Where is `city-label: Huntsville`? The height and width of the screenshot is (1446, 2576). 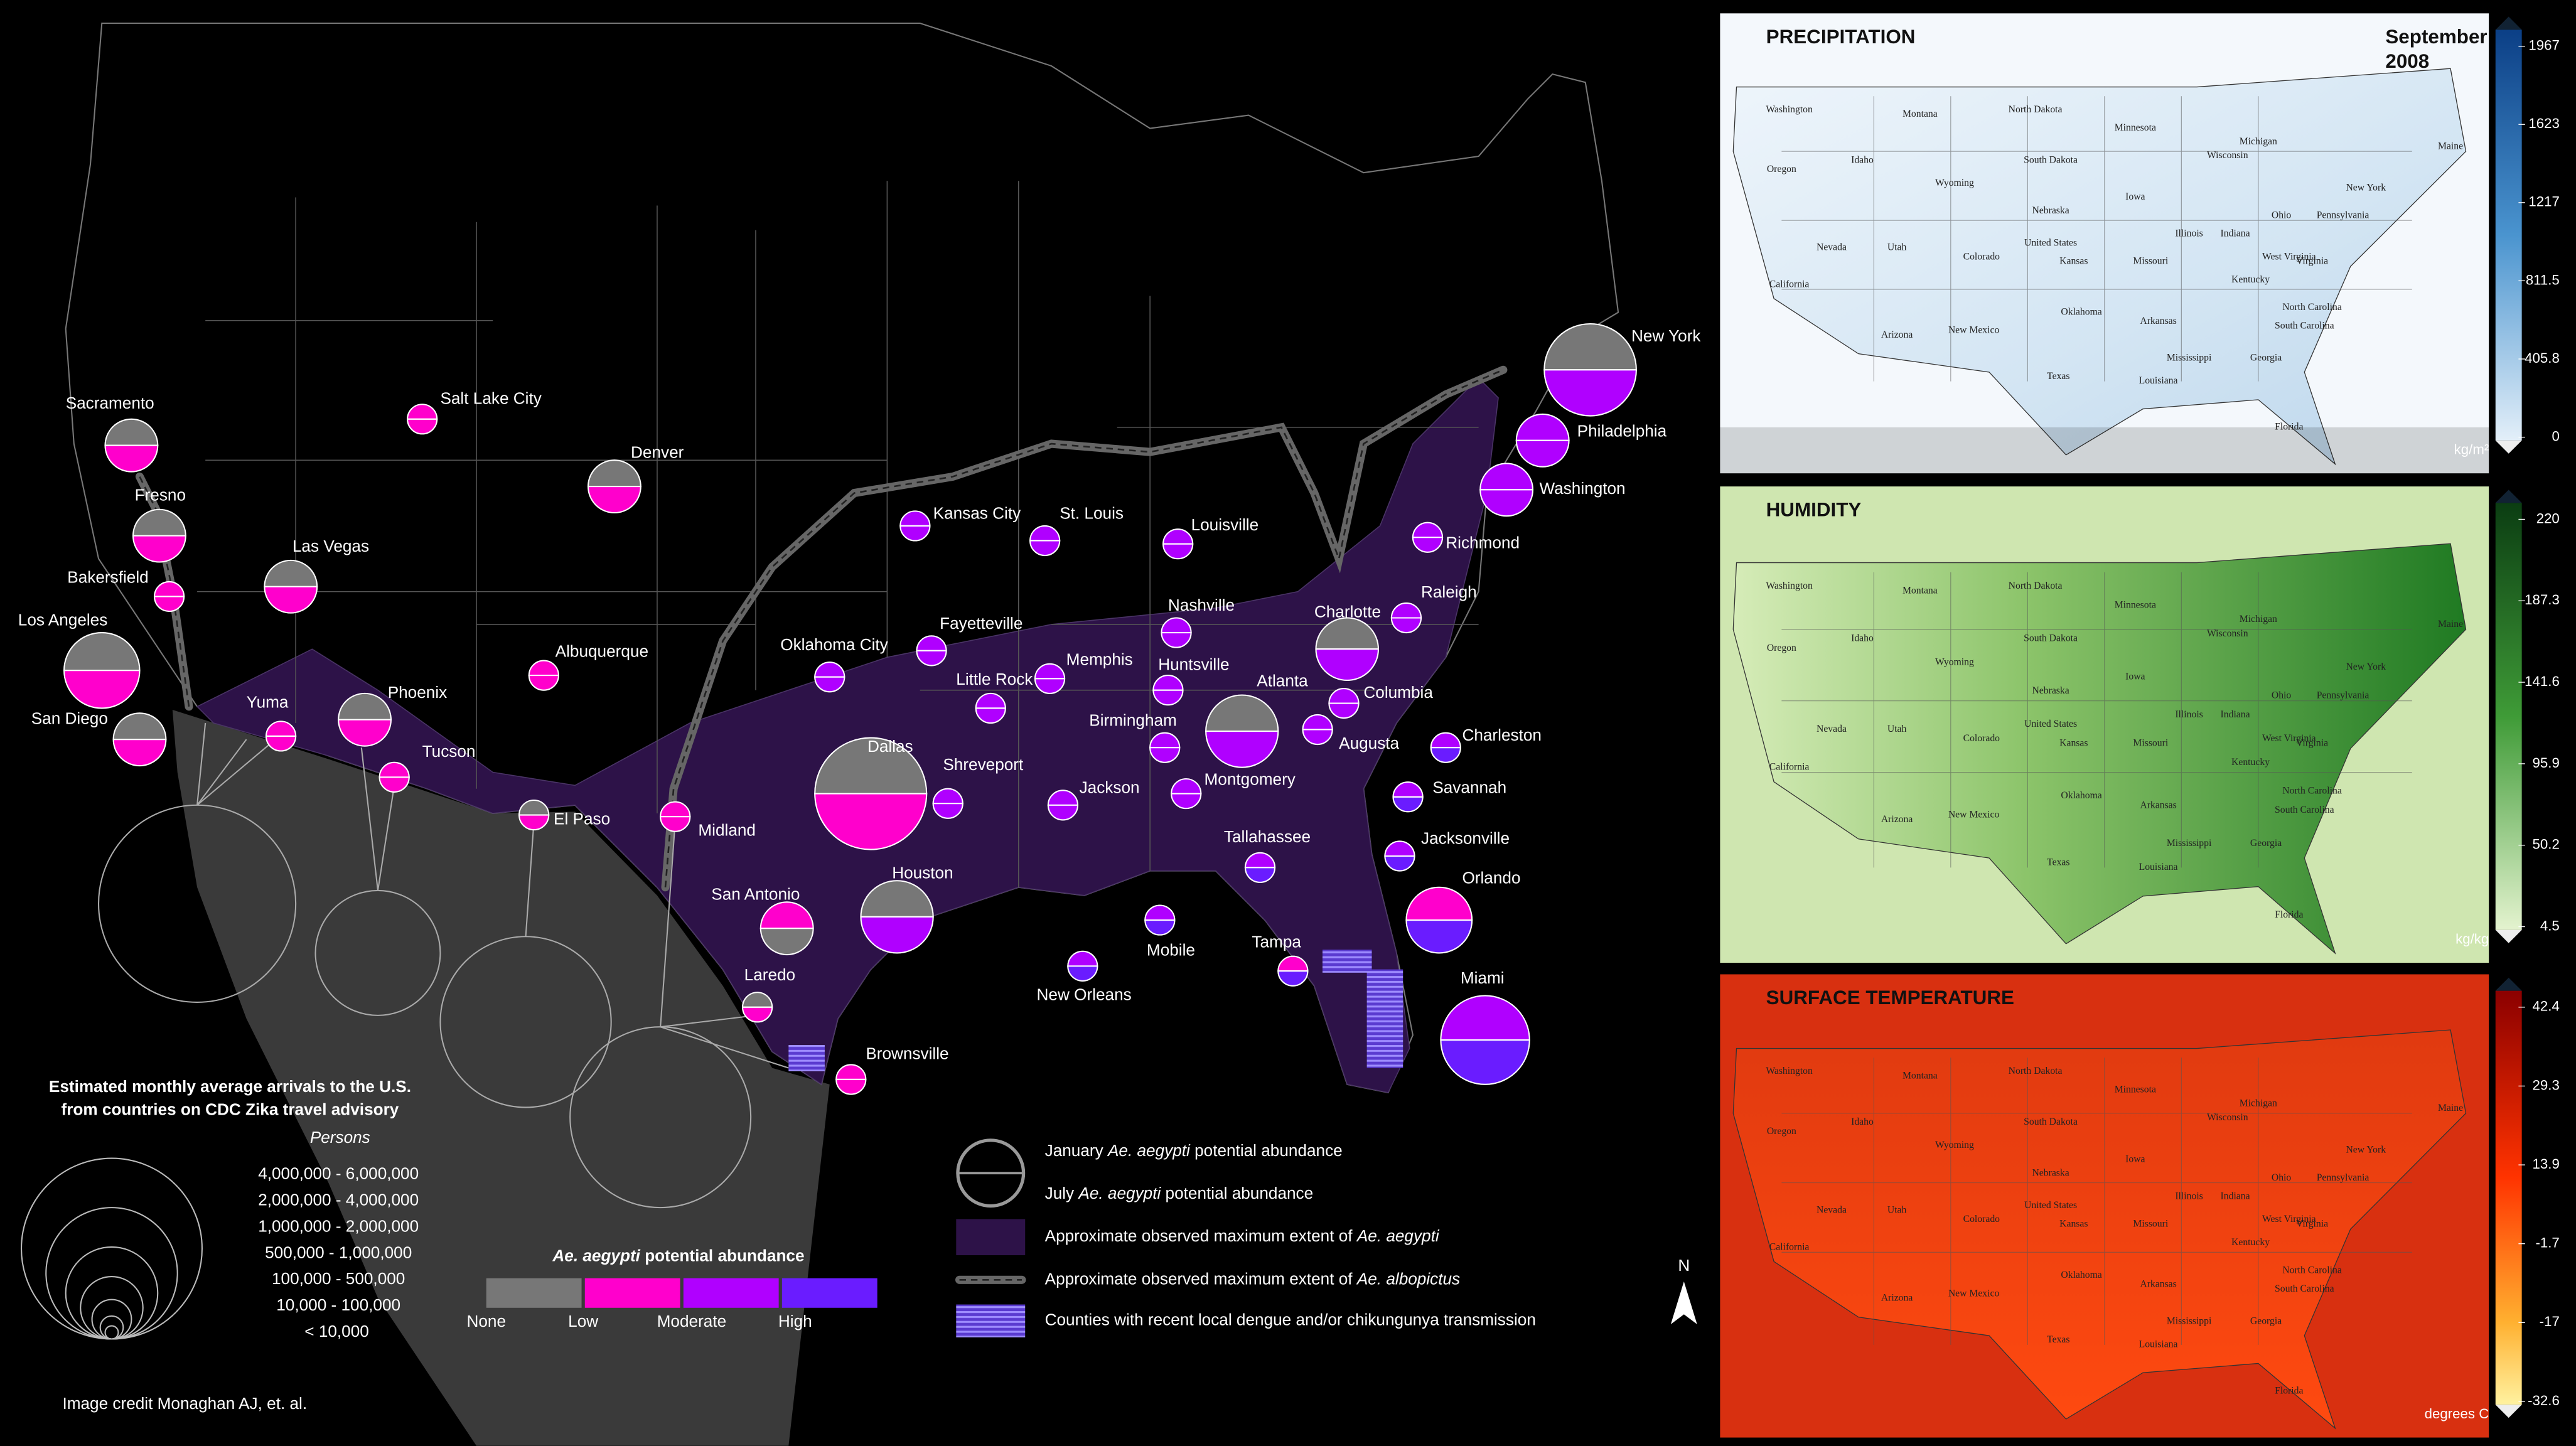
city-label: Huntsville is located at coordinates (1193, 664).